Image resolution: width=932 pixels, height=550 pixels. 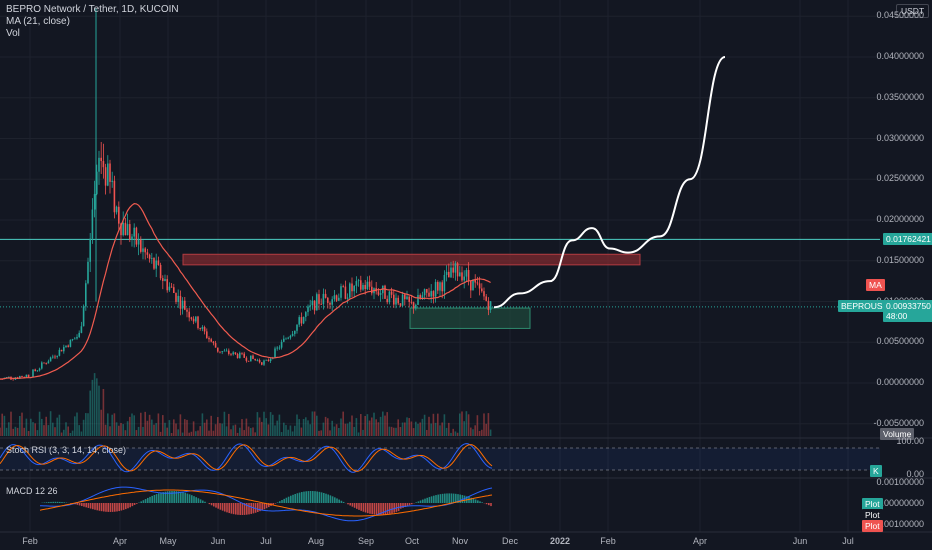 I want to click on macd-pane, so click(x=266, y=504).